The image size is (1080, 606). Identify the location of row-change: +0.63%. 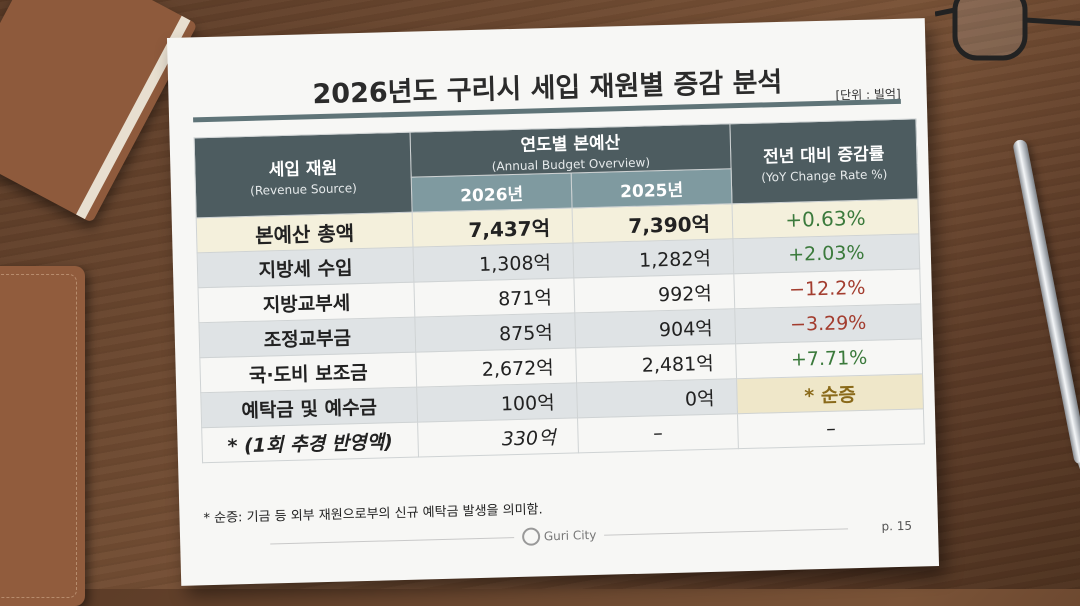
(825, 218).